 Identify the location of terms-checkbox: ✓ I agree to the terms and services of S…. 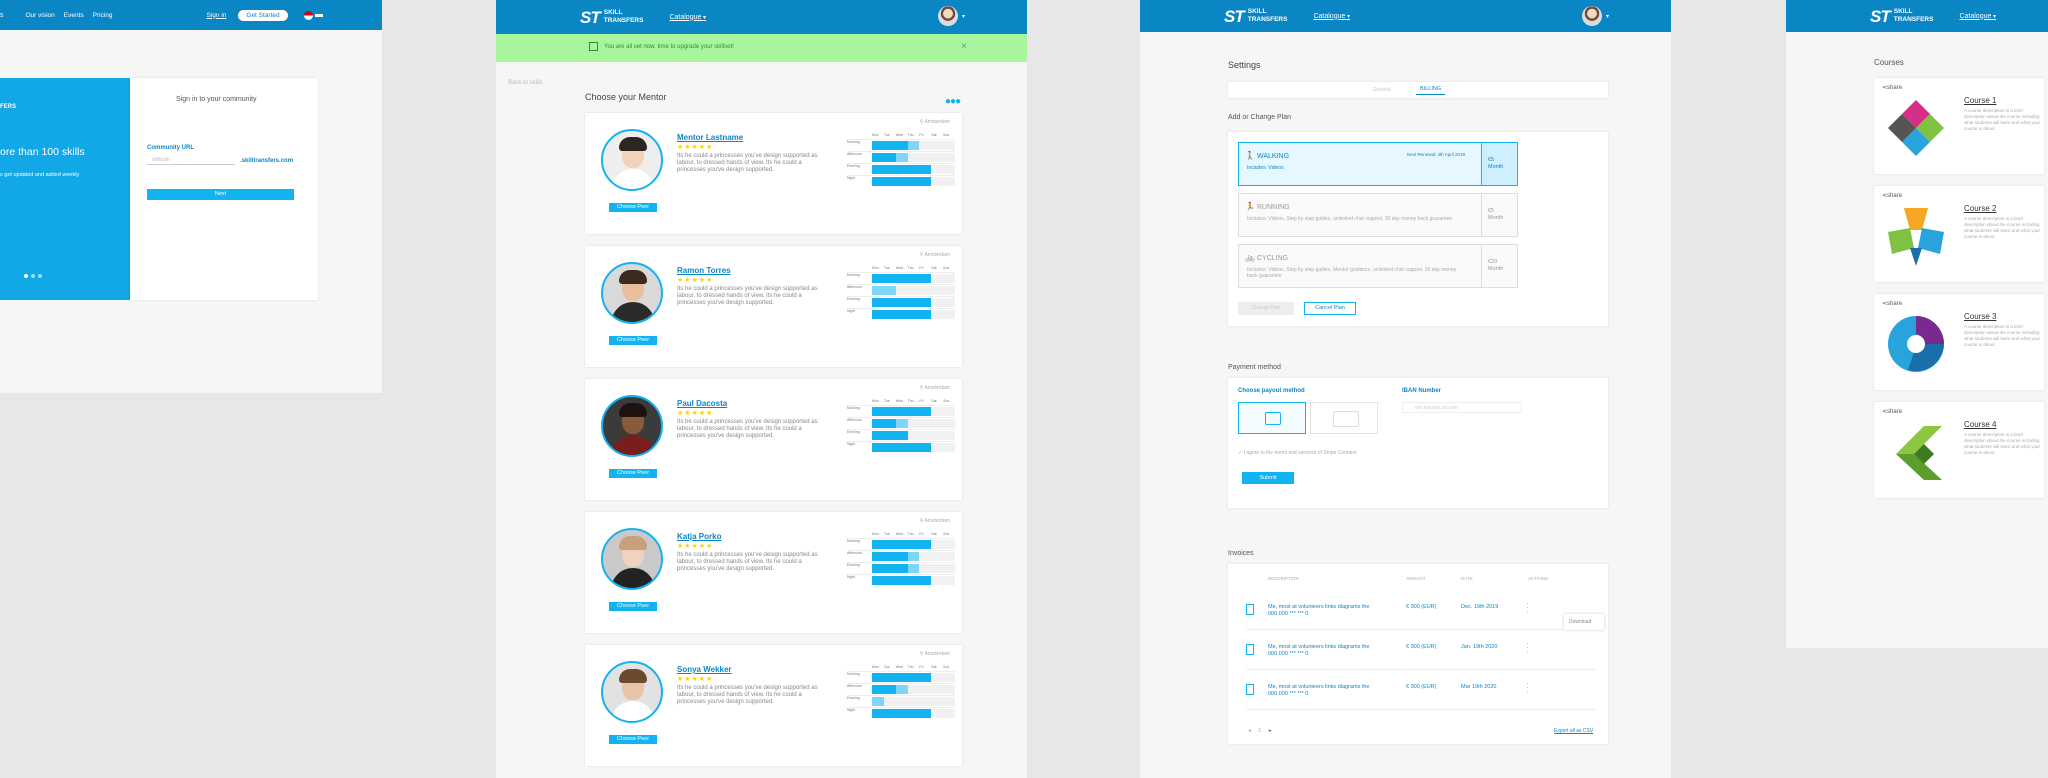
(1297, 453).